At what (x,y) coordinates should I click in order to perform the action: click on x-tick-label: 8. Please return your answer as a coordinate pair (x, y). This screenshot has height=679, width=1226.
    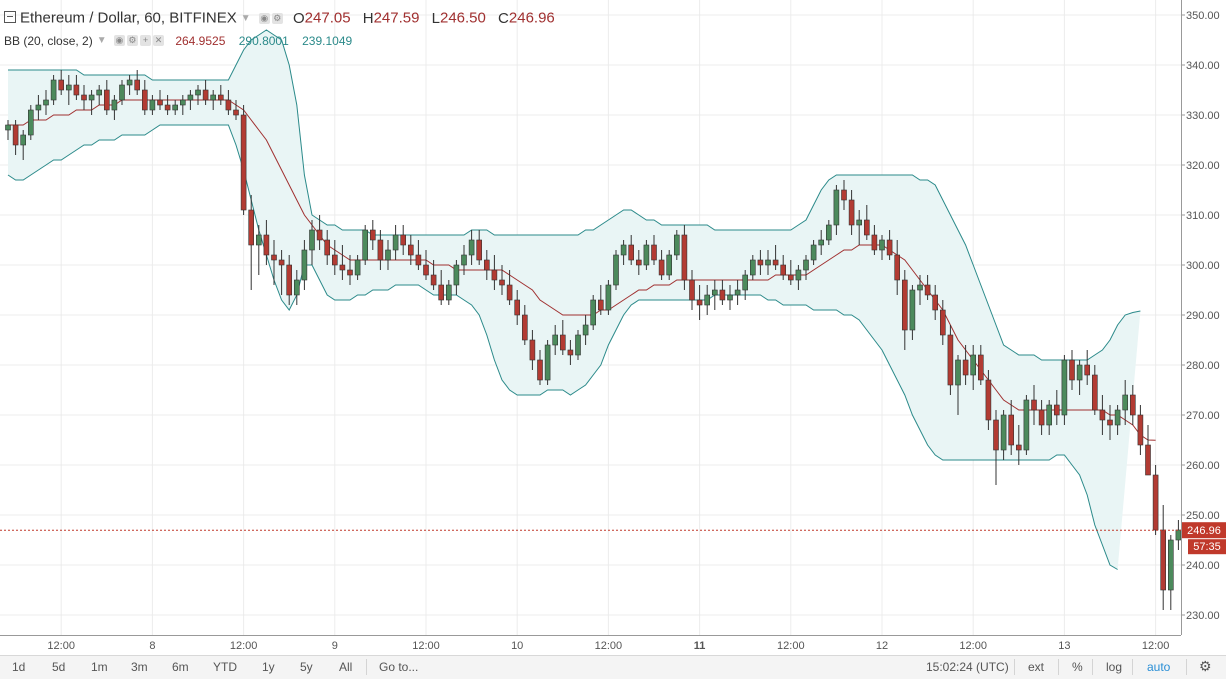
    Looking at the image, I should click on (152, 646).